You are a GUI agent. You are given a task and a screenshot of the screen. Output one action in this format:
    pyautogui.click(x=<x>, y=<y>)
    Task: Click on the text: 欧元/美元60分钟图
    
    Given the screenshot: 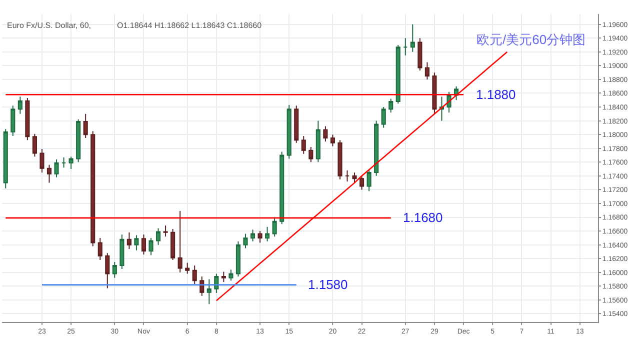 What is the action you would take?
    pyautogui.click(x=531, y=40)
    